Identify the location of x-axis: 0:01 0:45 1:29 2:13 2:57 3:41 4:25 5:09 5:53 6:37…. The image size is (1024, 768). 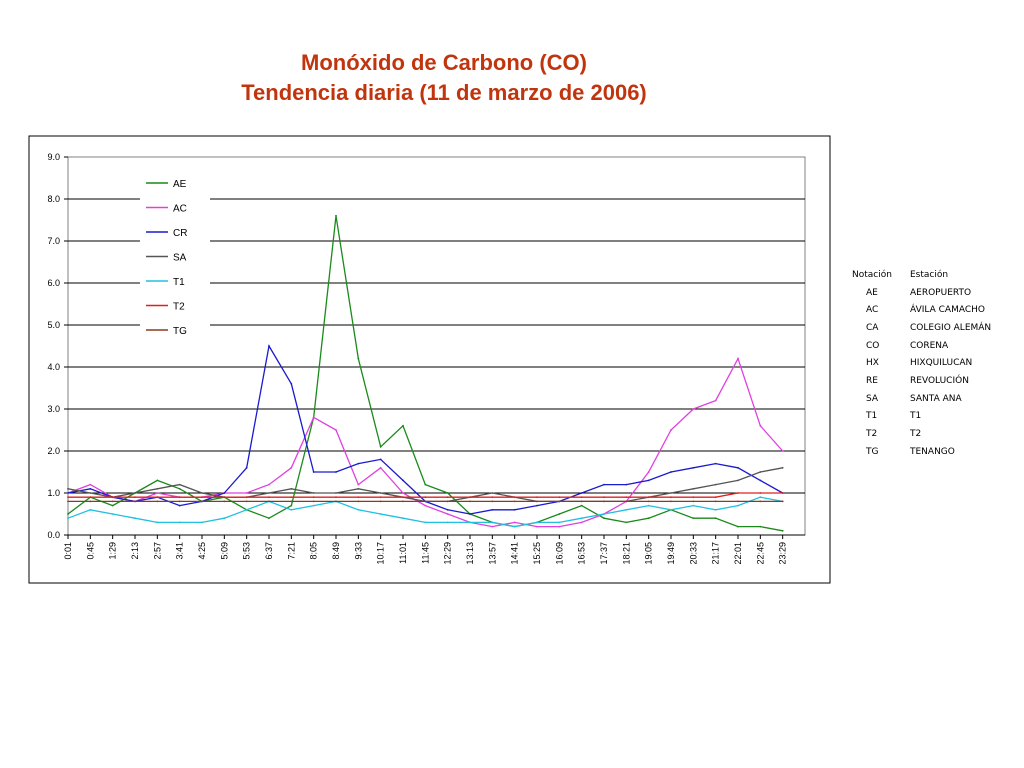
(434, 549).